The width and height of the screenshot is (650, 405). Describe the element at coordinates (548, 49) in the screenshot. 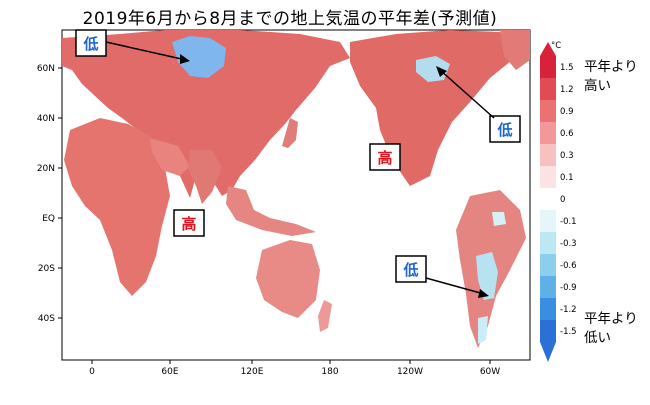

I see `scale-top-arrow` at that location.